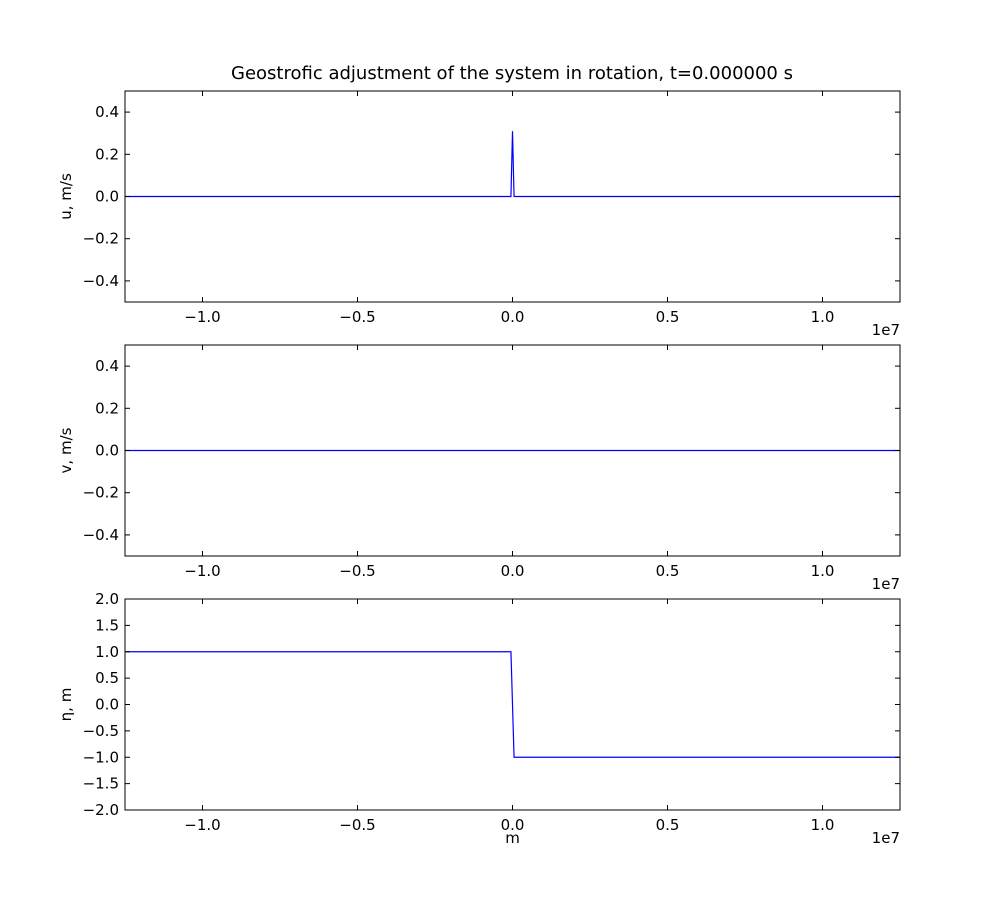 The width and height of the screenshot is (1000, 900). What do you see at coordinates (107, 197) in the screenshot?
I see `u-panel-y-tick-label: 0.0` at bounding box center [107, 197].